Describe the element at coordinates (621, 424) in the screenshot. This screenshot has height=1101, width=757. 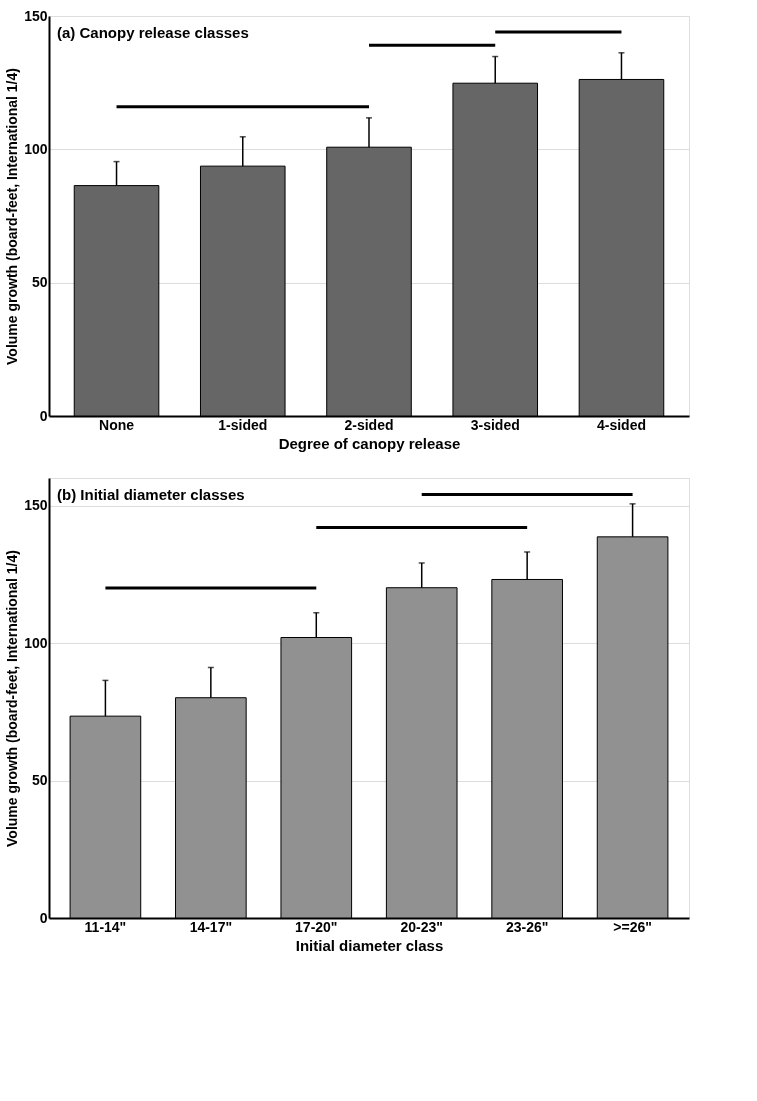
I see `x-tick-label: 4-sided` at that location.